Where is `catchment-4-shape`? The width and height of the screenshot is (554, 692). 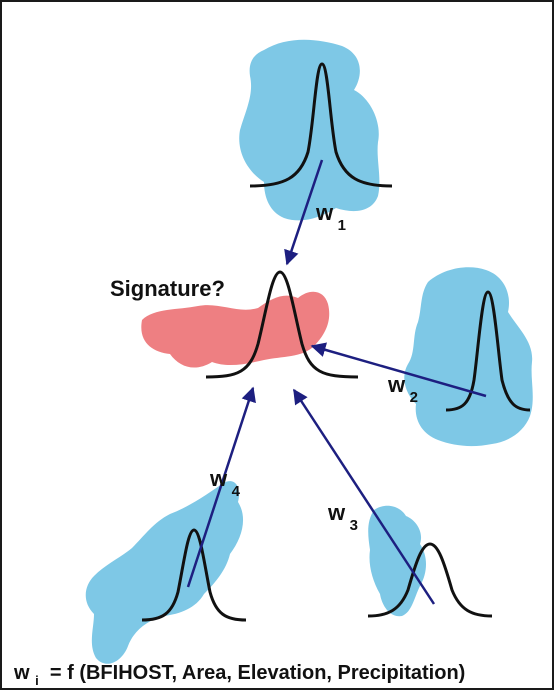
catchment-4-shape is located at coordinates (164, 572).